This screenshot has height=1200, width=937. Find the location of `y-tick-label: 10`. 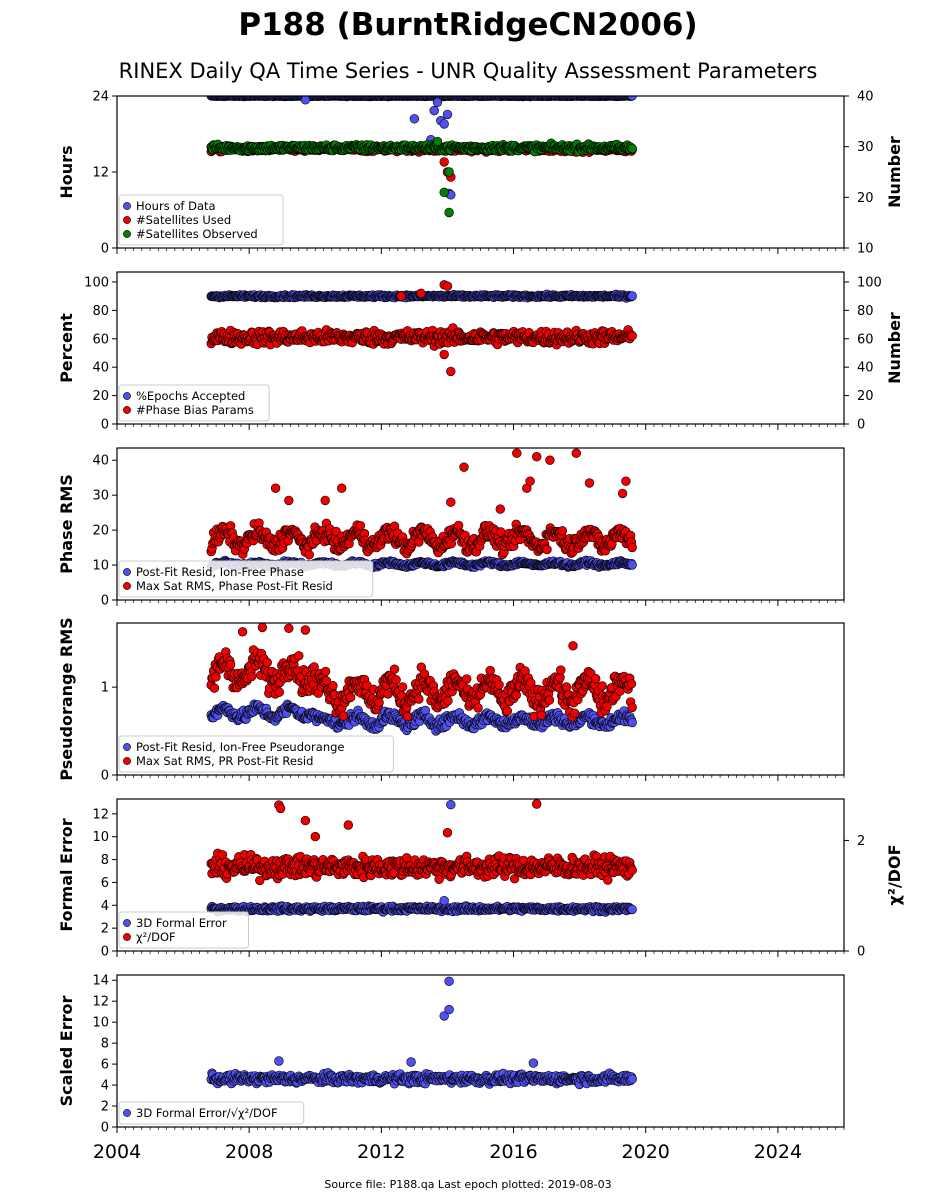

y-tick-label: 10 is located at coordinates (100, 566).